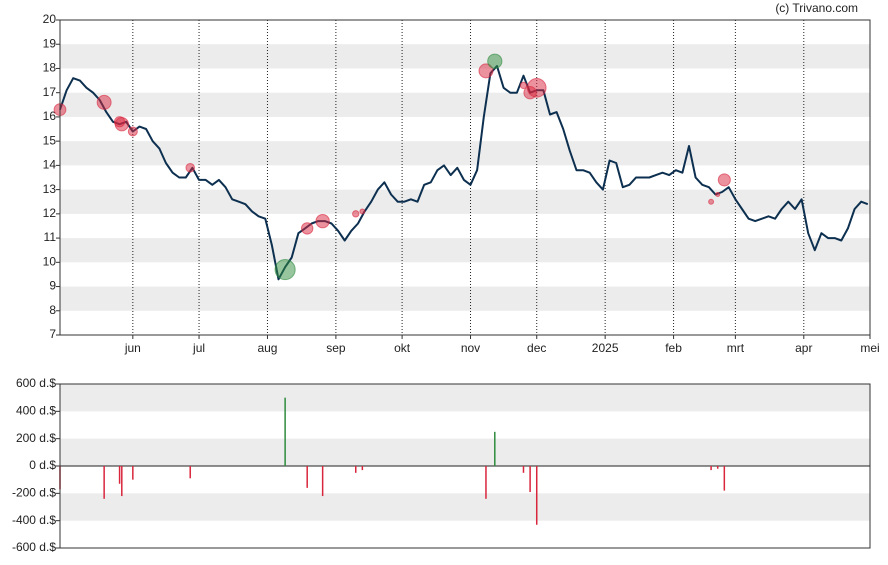 The height and width of the screenshot is (565, 888). I want to click on y-tick-label: 15, so click(50, 140).